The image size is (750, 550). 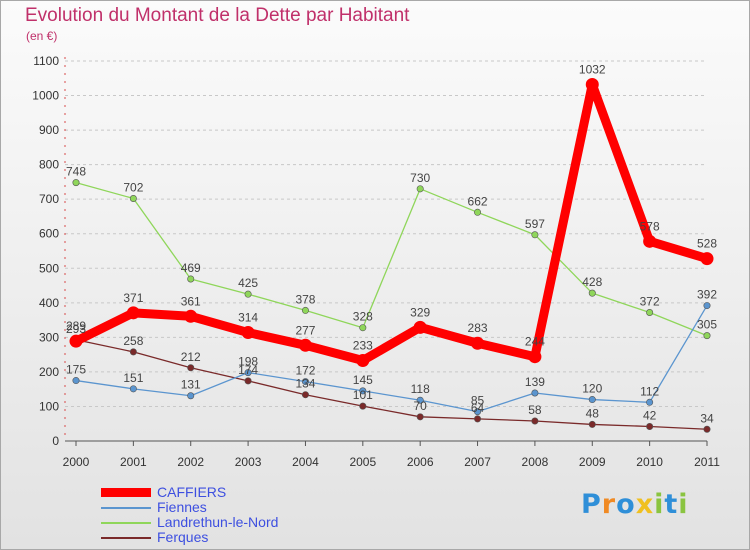 What do you see at coordinates (591, 504) in the screenshot?
I see `logo-letter: P` at bounding box center [591, 504].